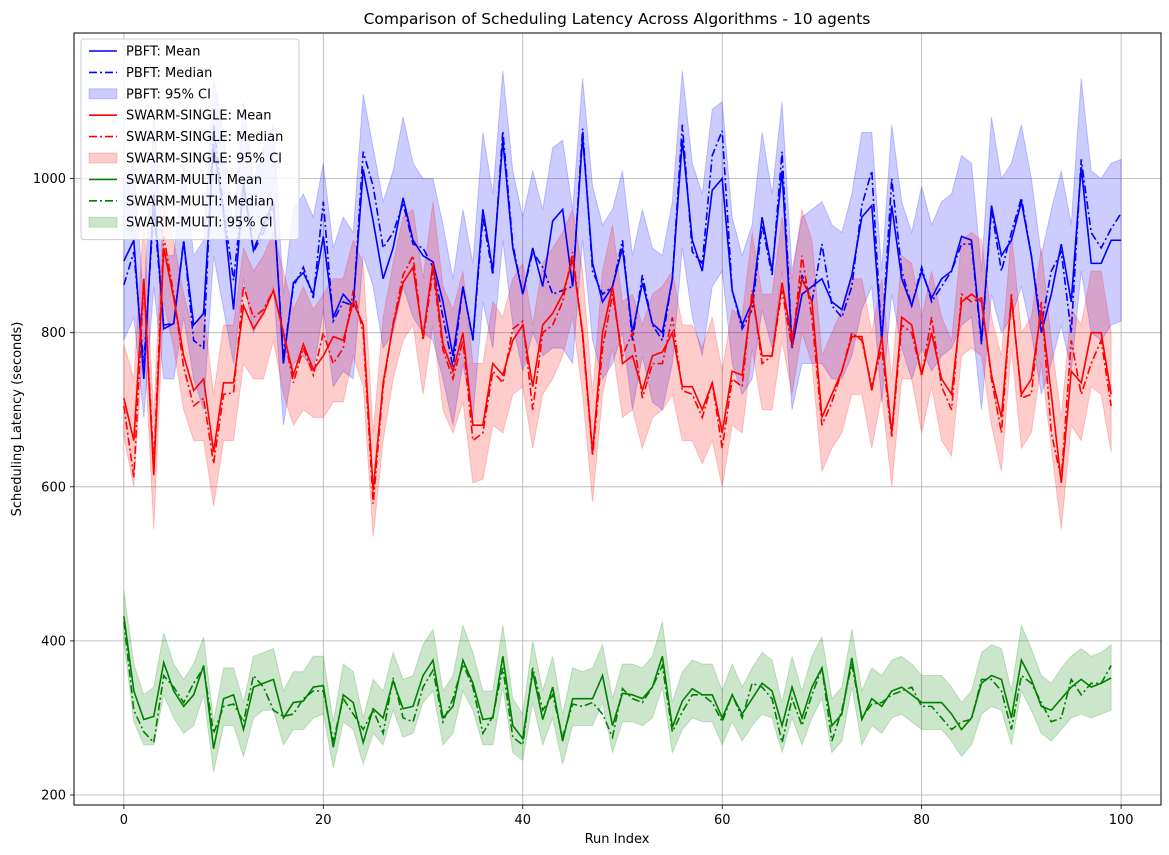 The height and width of the screenshot is (855, 1169). I want to click on pbft-ci-legend-label: PBFT: 95% CI, so click(168, 94).